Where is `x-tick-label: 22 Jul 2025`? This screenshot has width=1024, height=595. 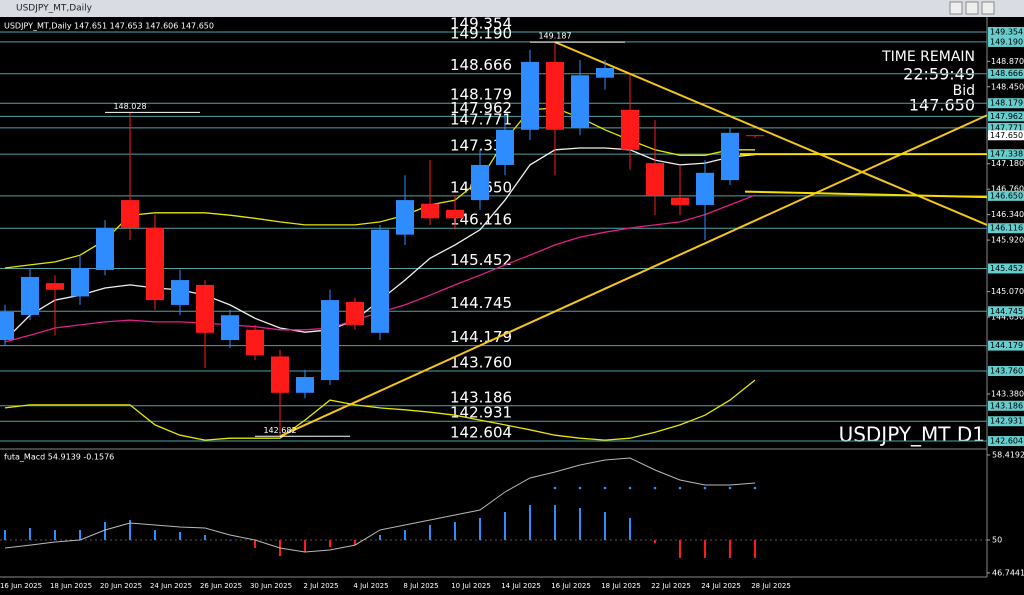 x-tick-label: 22 Jul 2025 is located at coordinates (671, 586).